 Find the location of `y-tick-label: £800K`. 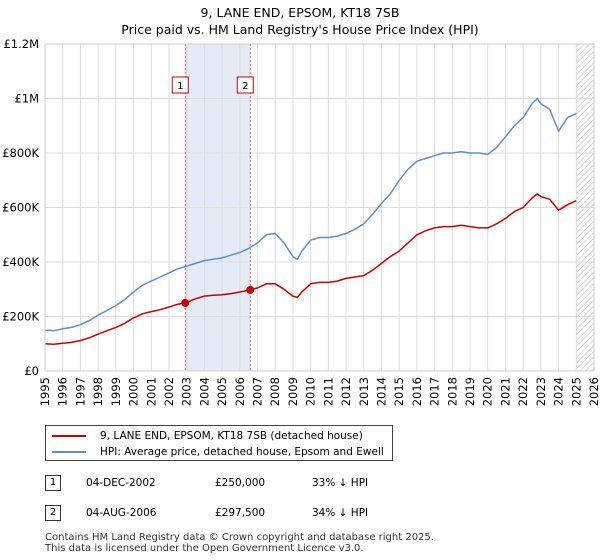

y-tick-label: £800K is located at coordinates (20, 153).